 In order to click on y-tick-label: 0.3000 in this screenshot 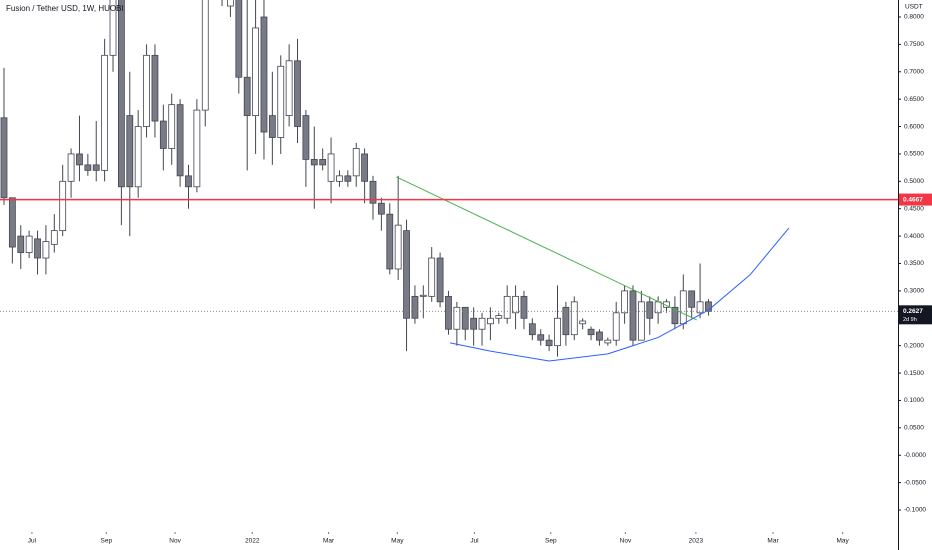, I will do `click(914, 291)`.